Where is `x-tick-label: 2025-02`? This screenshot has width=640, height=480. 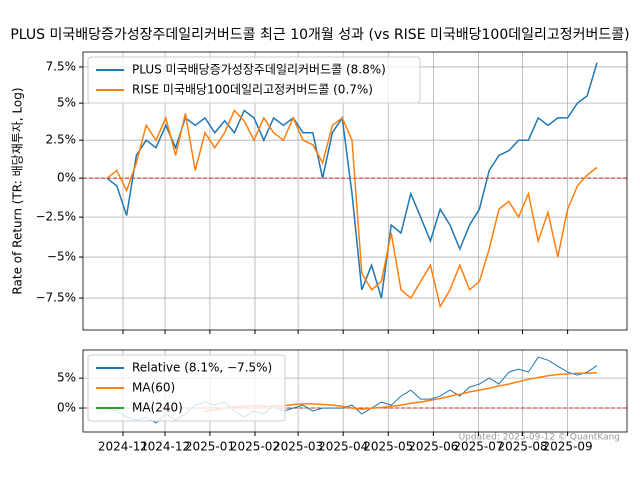 x-tick-label: 2025-02 is located at coordinates (255, 447).